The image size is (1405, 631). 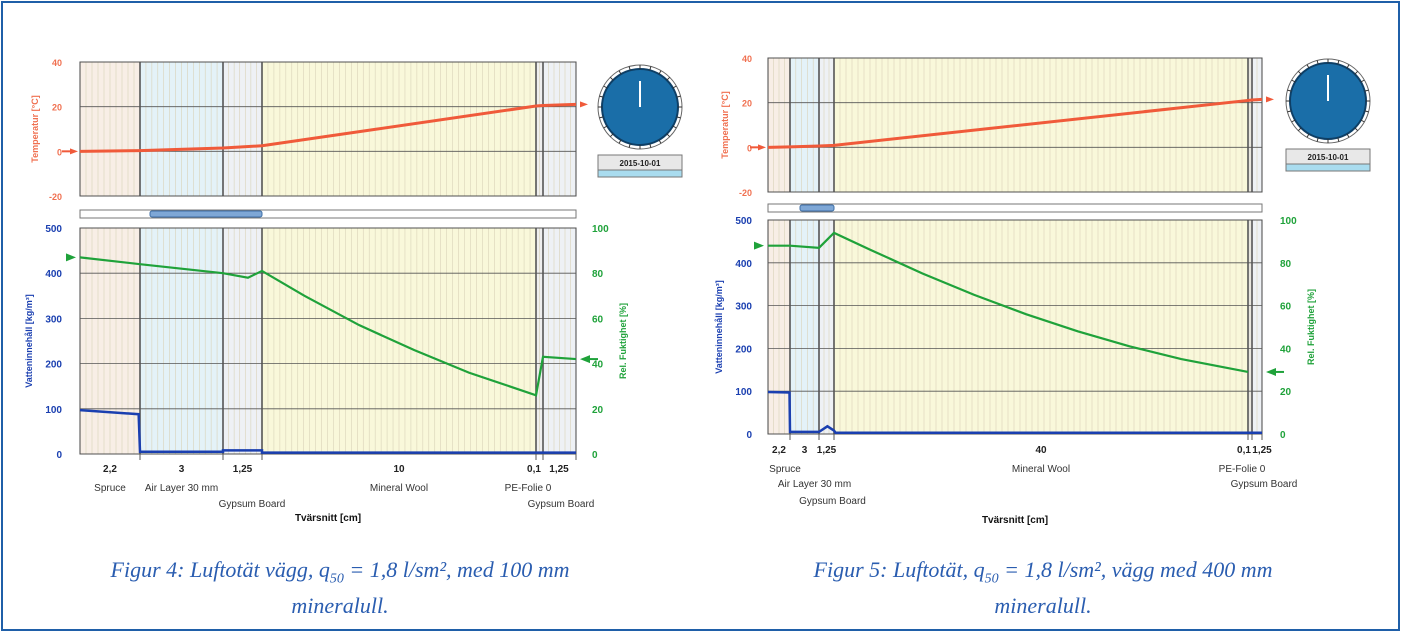 I want to click on right-layer-thickness-label: 0,1, so click(x=1244, y=450).